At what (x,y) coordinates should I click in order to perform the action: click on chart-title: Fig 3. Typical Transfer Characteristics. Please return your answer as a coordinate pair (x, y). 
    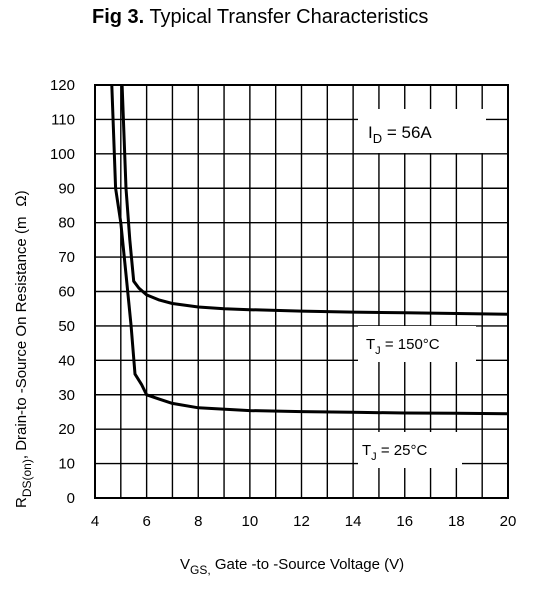
    Looking at the image, I should click on (260, 17).